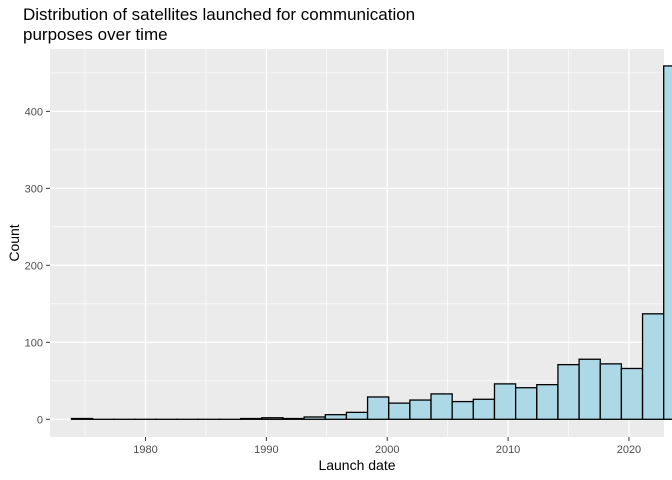 This screenshot has height=480, width=672. What do you see at coordinates (14, 242) in the screenshot?
I see `y-axis-title: Count` at bounding box center [14, 242].